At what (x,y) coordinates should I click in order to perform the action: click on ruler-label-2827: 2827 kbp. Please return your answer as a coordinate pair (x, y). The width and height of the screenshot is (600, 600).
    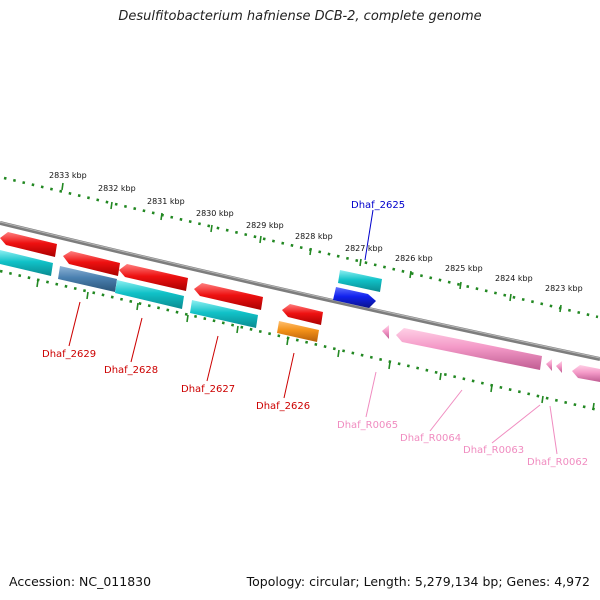
    Looking at the image, I should click on (364, 248).